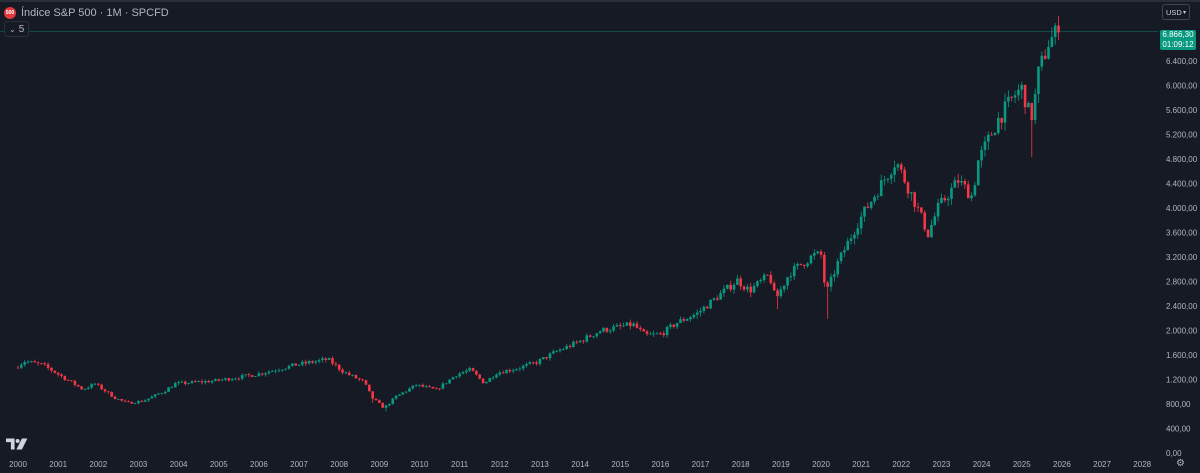  What do you see at coordinates (98, 464) in the screenshot?
I see `x-tick-label: 2002` at bounding box center [98, 464].